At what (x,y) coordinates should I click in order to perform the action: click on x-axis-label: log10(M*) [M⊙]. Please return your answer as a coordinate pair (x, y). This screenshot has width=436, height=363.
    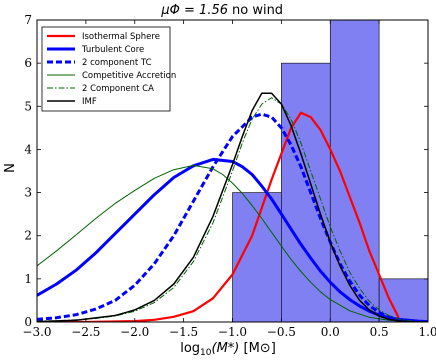
    Looking at the image, I should click on (228, 349).